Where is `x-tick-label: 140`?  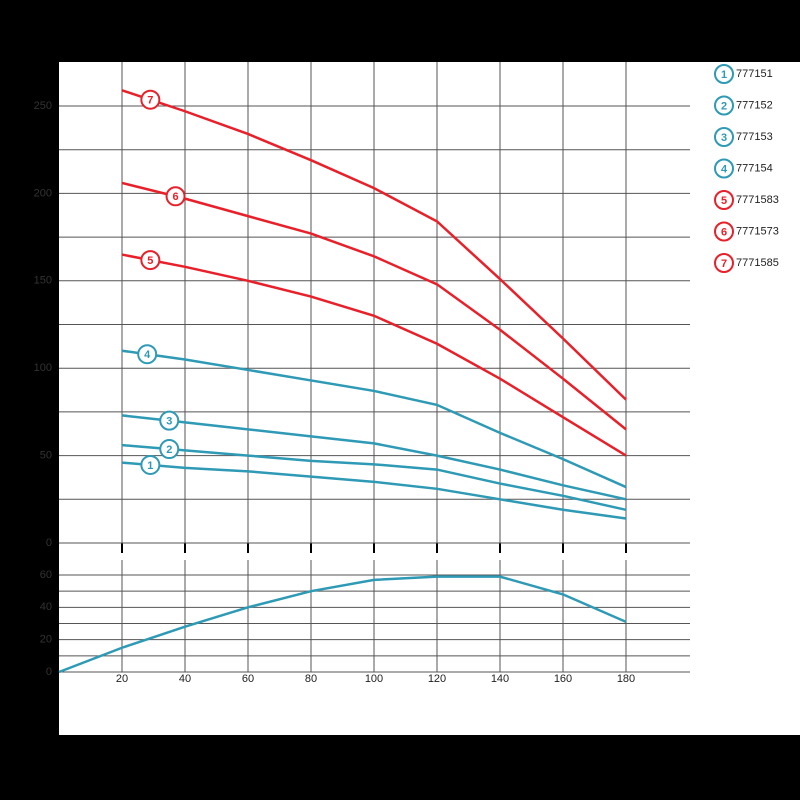
x-tick-label: 140 is located at coordinates (500, 679).